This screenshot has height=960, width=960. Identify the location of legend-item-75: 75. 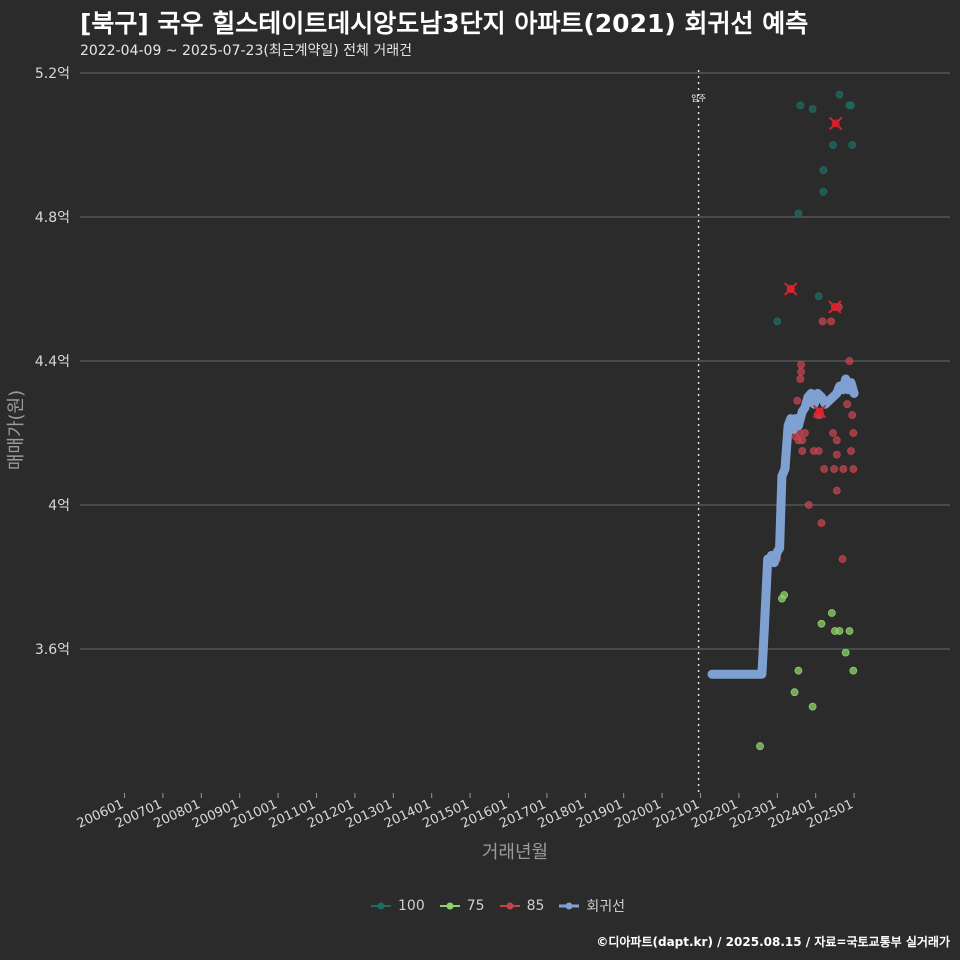
(462, 906).